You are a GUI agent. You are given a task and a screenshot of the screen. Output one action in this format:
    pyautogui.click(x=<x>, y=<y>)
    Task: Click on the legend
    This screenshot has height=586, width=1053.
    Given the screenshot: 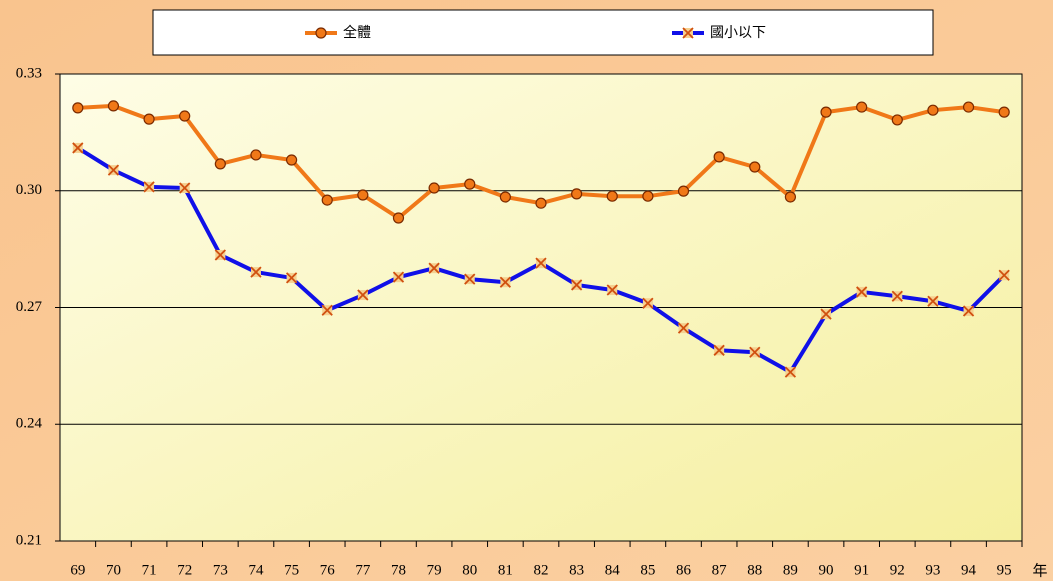 What is the action you would take?
    pyautogui.click(x=543, y=32)
    